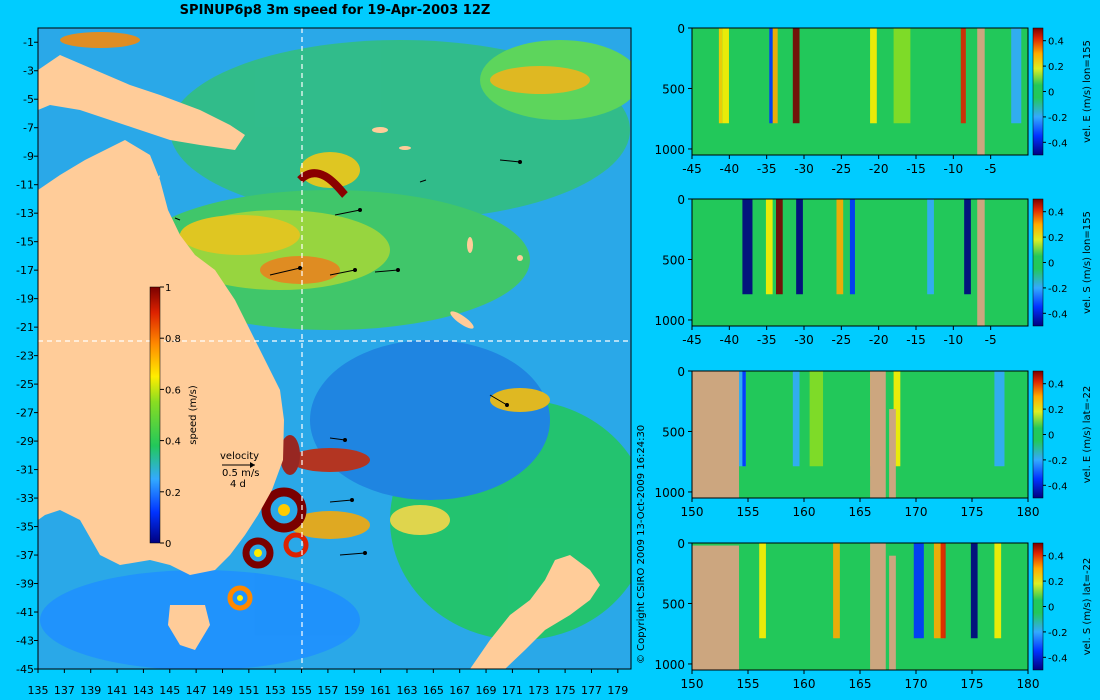 The height and width of the screenshot is (700, 1100). Describe the element at coordinates (25, 327) in the screenshot. I see `map-y-tick-label: -21` at that location.